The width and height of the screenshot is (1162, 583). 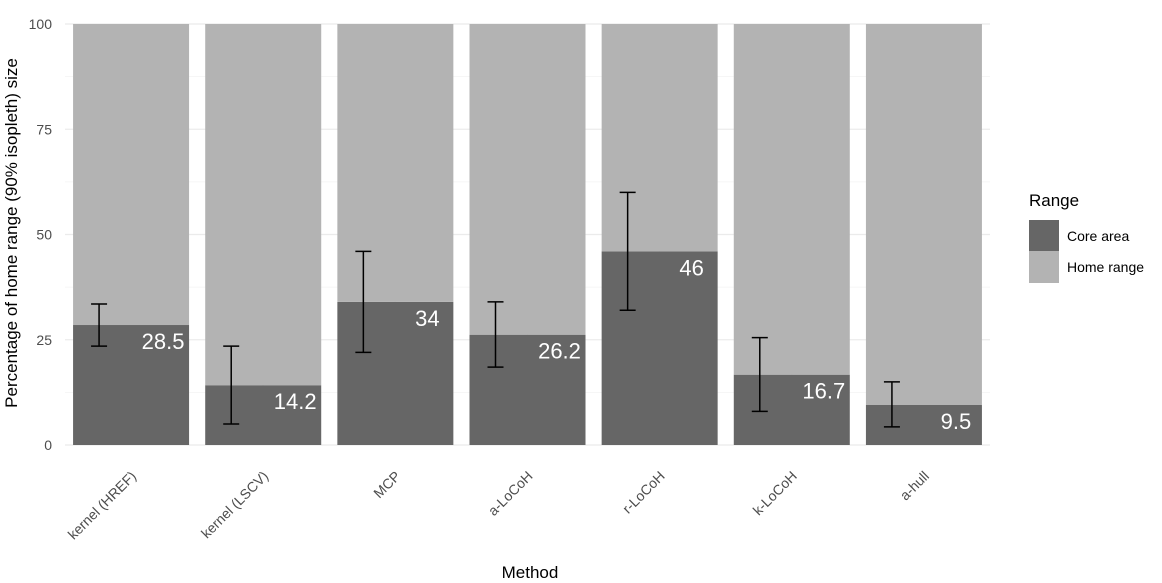 What do you see at coordinates (791, 199) in the screenshot?
I see `bar-home-range-k-locoh` at bounding box center [791, 199].